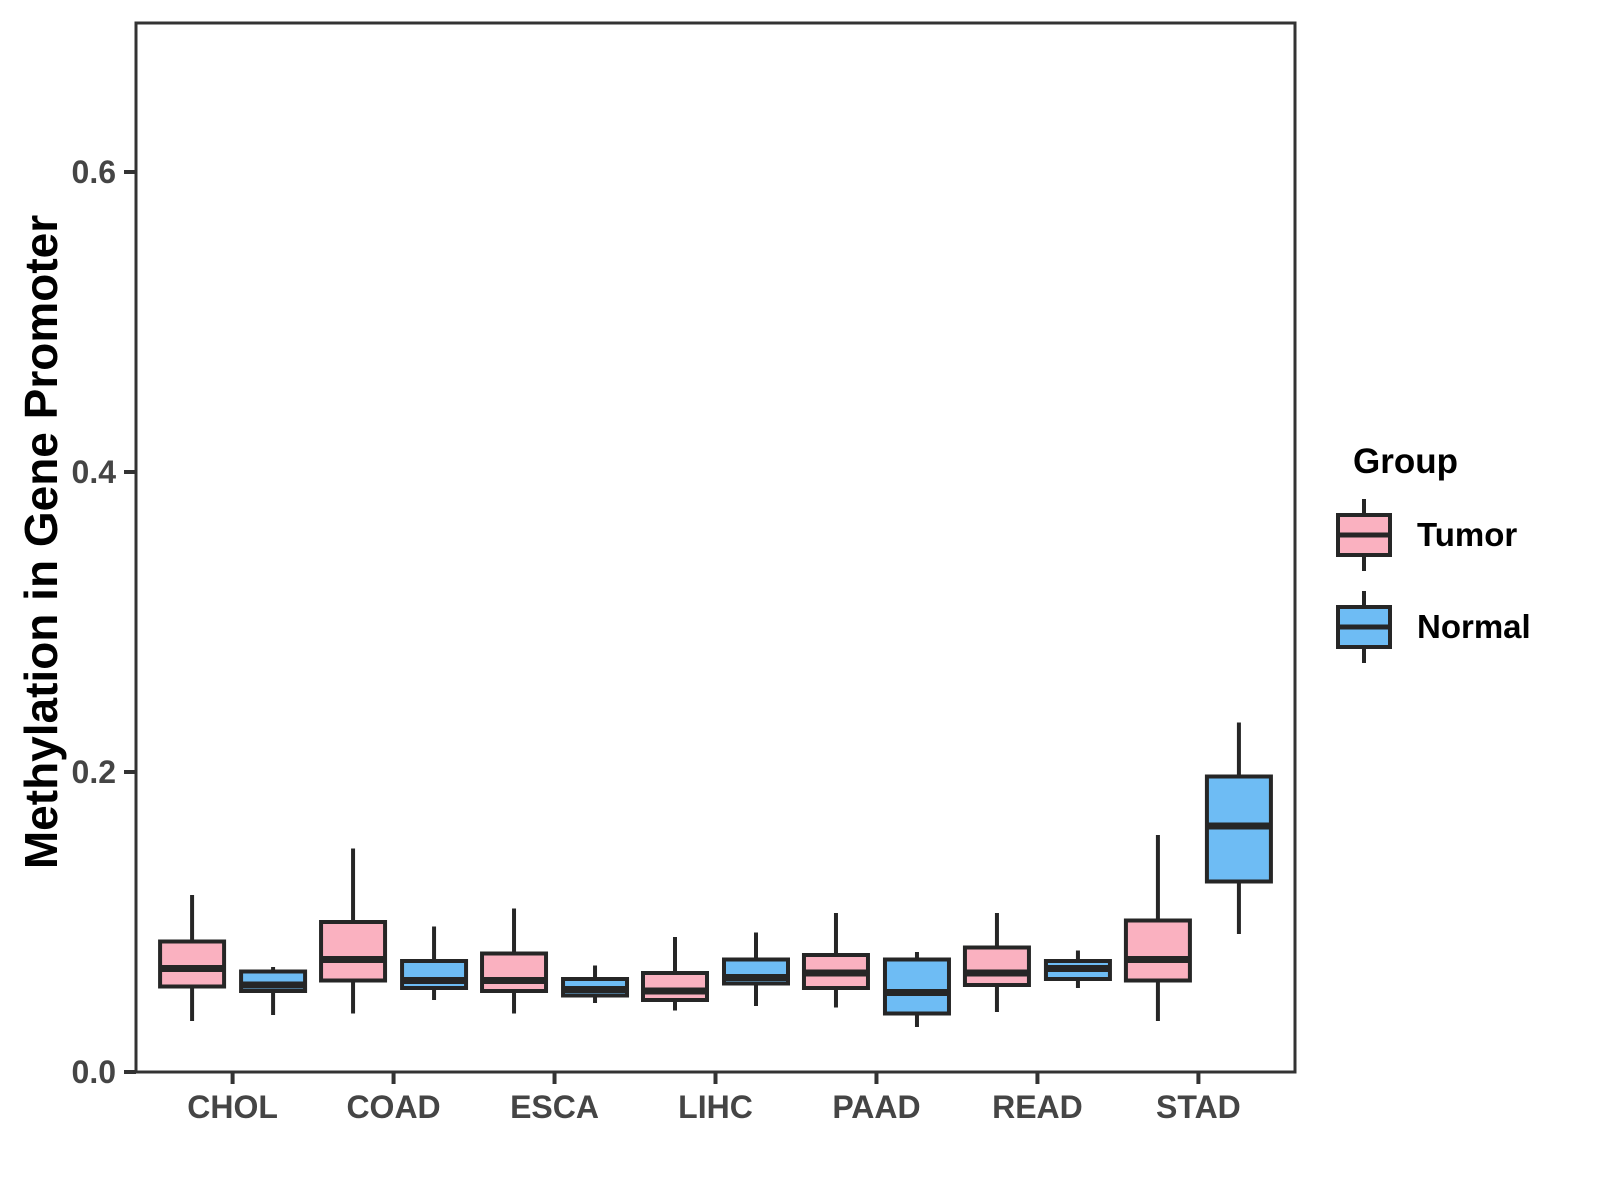 The image size is (1600, 1200). I want to click on box-PAAD-Normal, so click(916, 989).